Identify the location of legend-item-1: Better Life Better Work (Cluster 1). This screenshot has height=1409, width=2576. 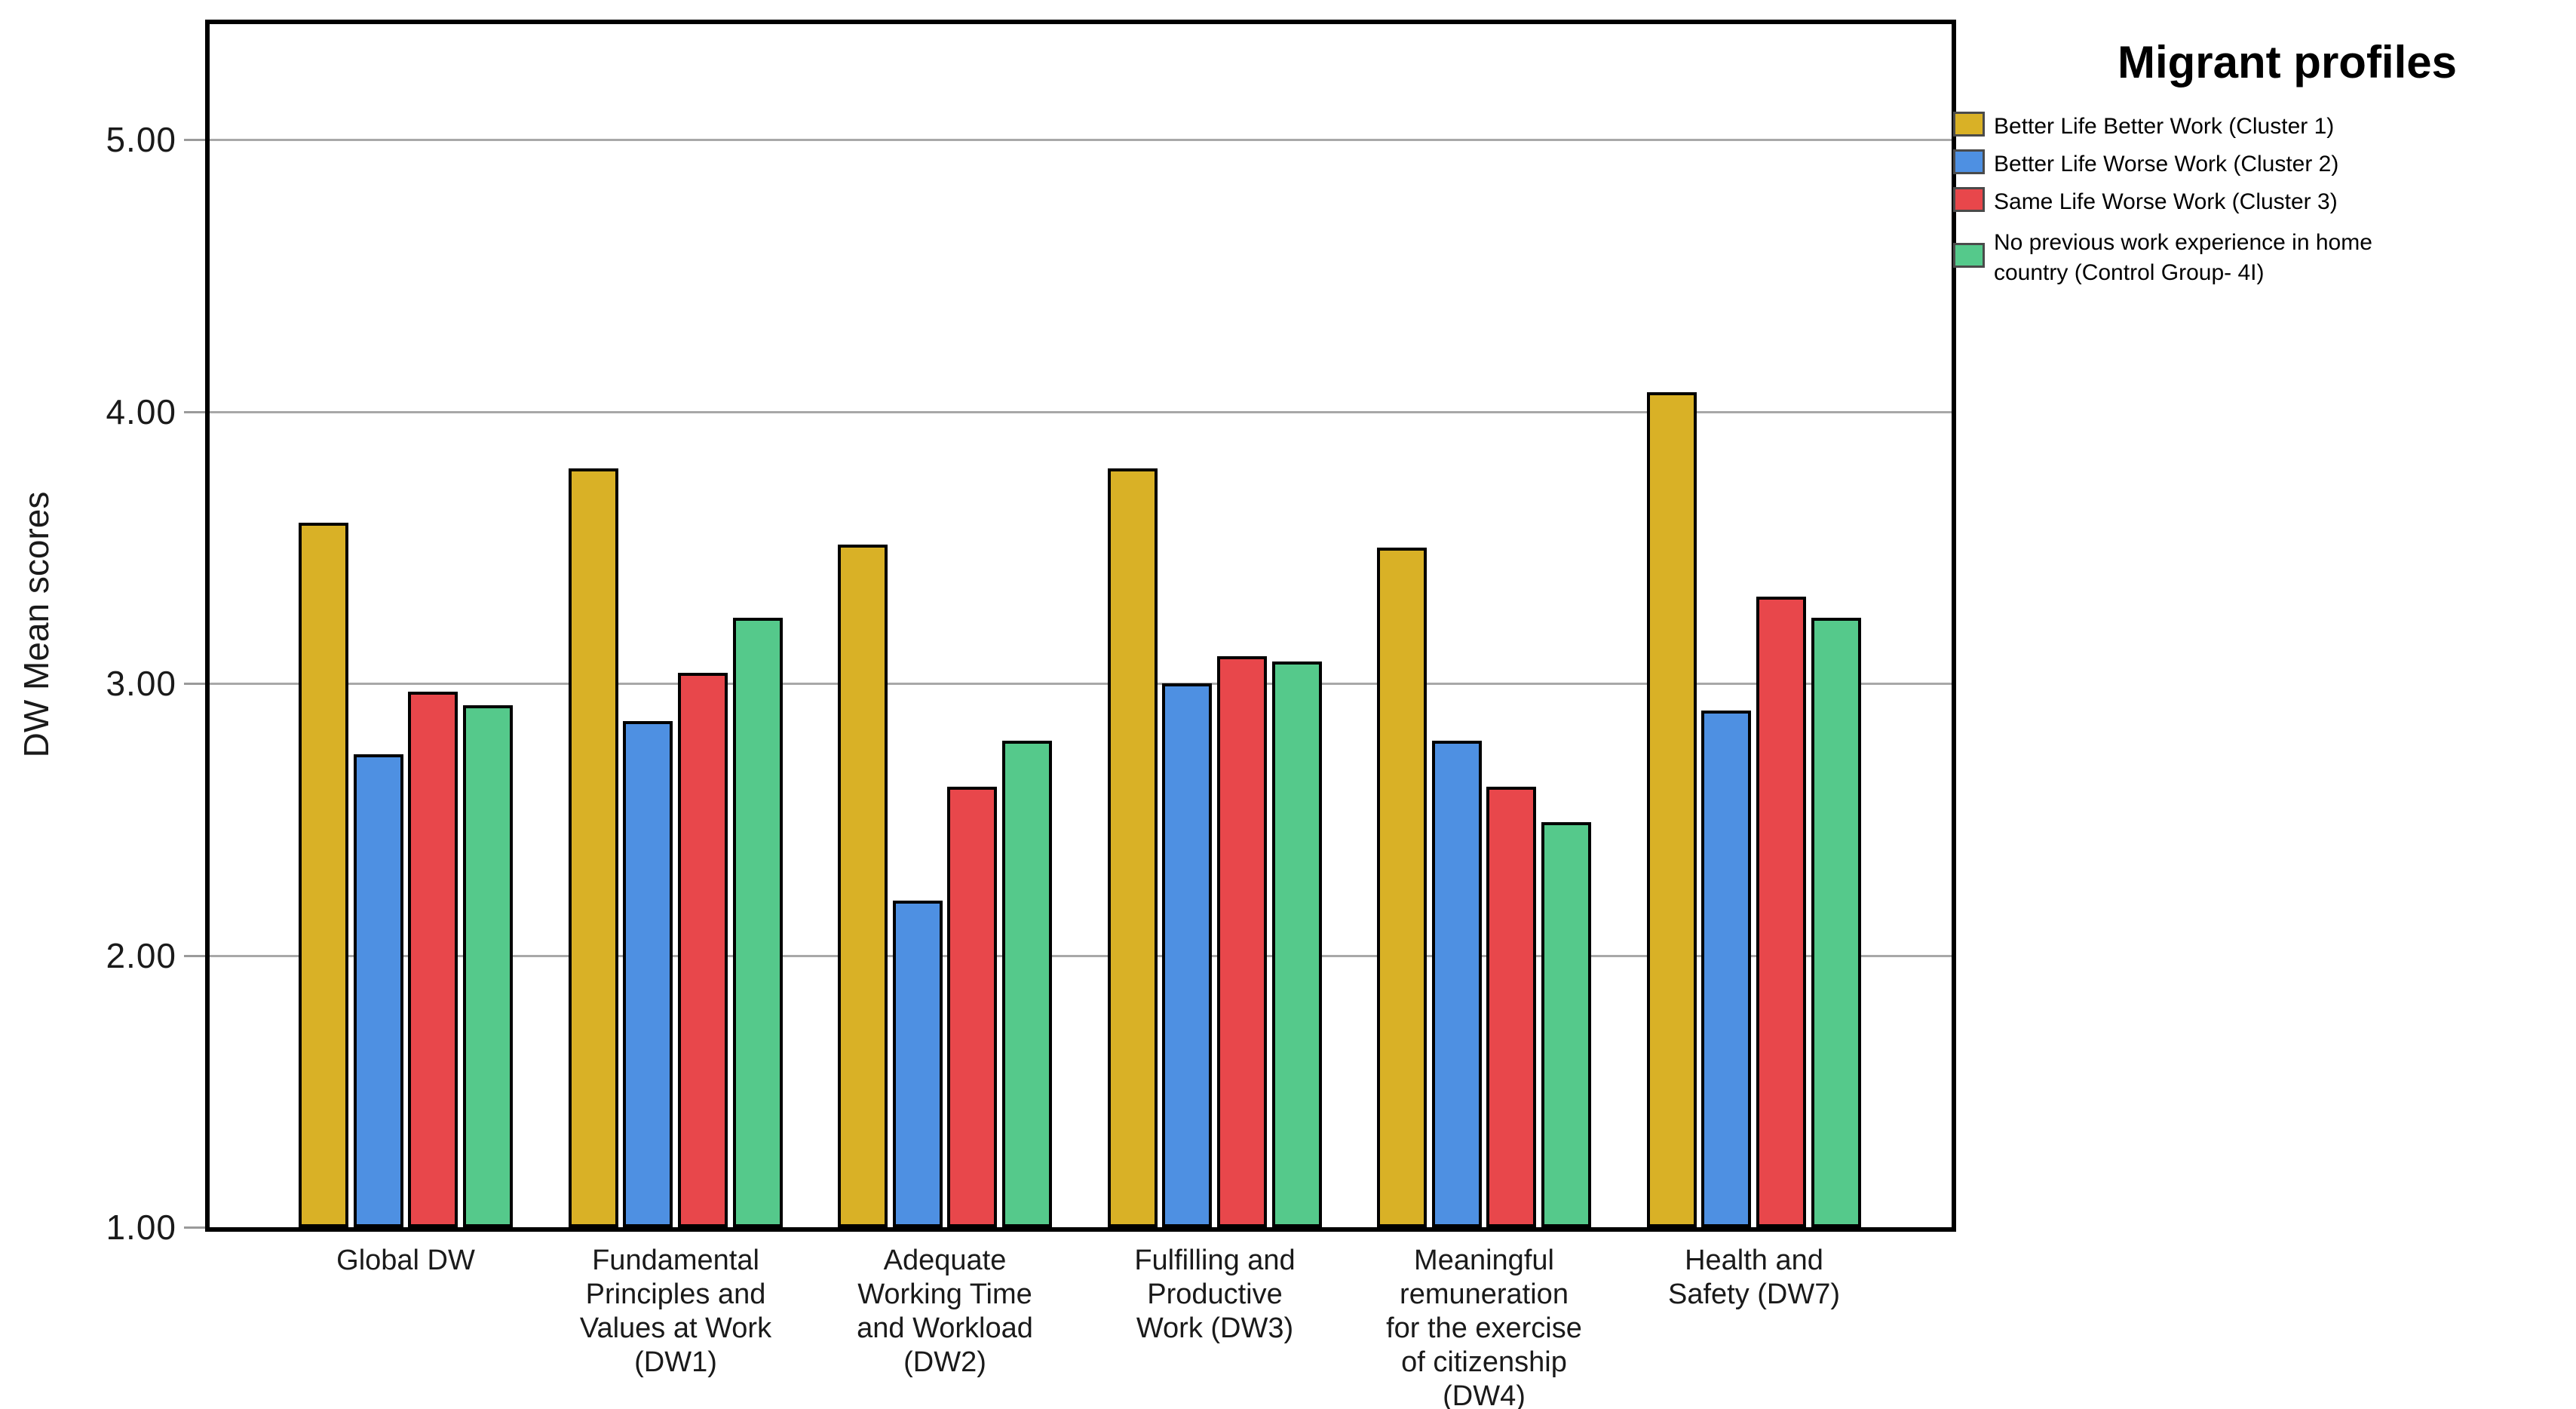
(2143, 127).